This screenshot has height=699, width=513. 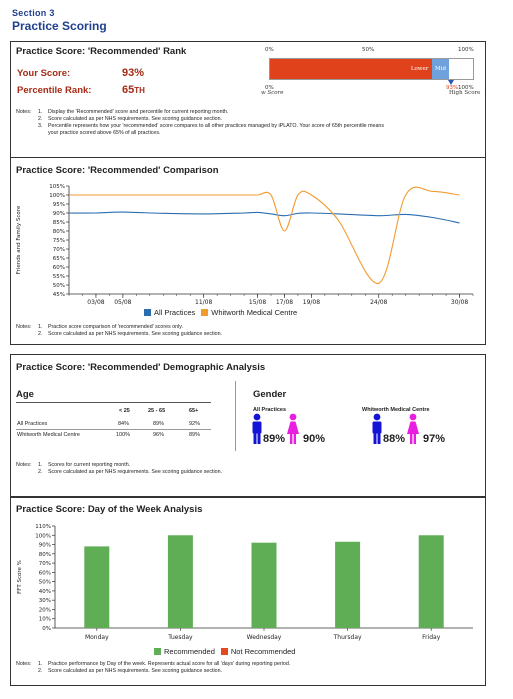 I want to click on gender-heading: Gender, so click(x=270, y=394).